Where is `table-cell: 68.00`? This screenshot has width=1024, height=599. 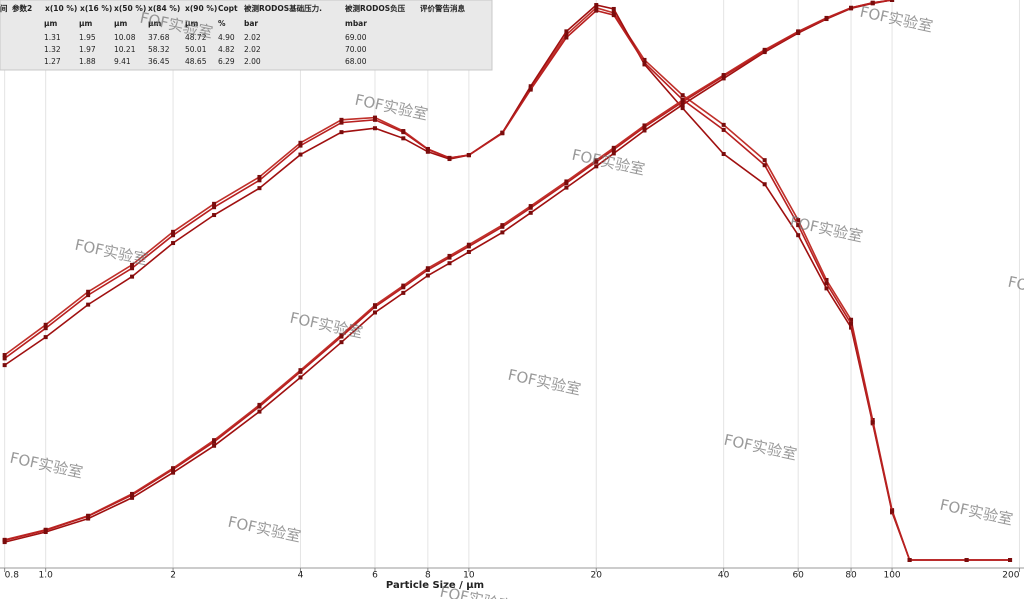
table-cell: 68.00 is located at coordinates (356, 61).